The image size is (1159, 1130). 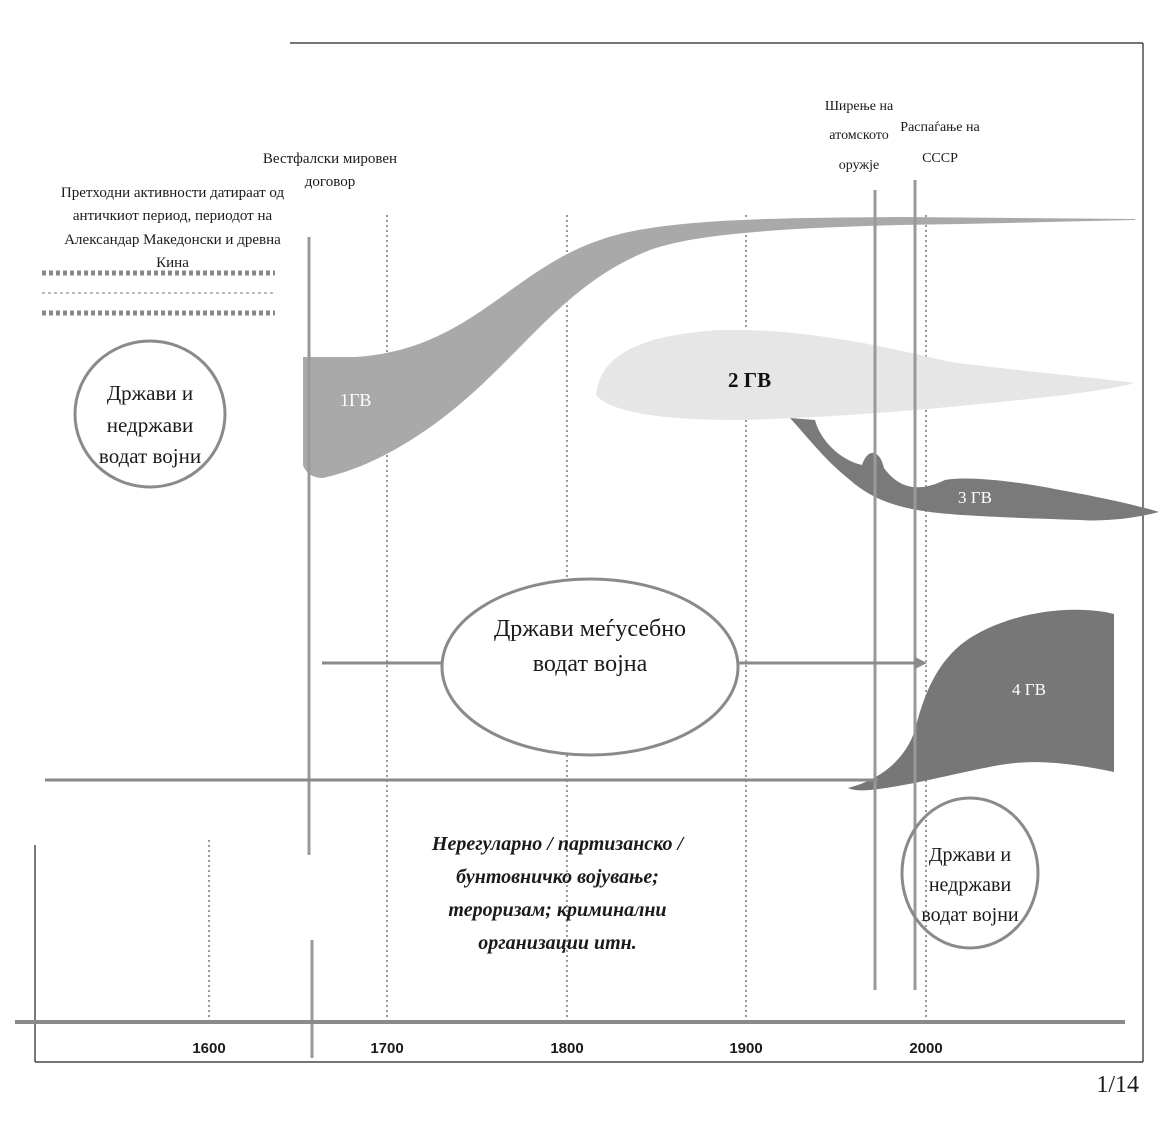 I want to click on oval-center-text: Држави меѓусебно водат војна, so click(x=590, y=646).